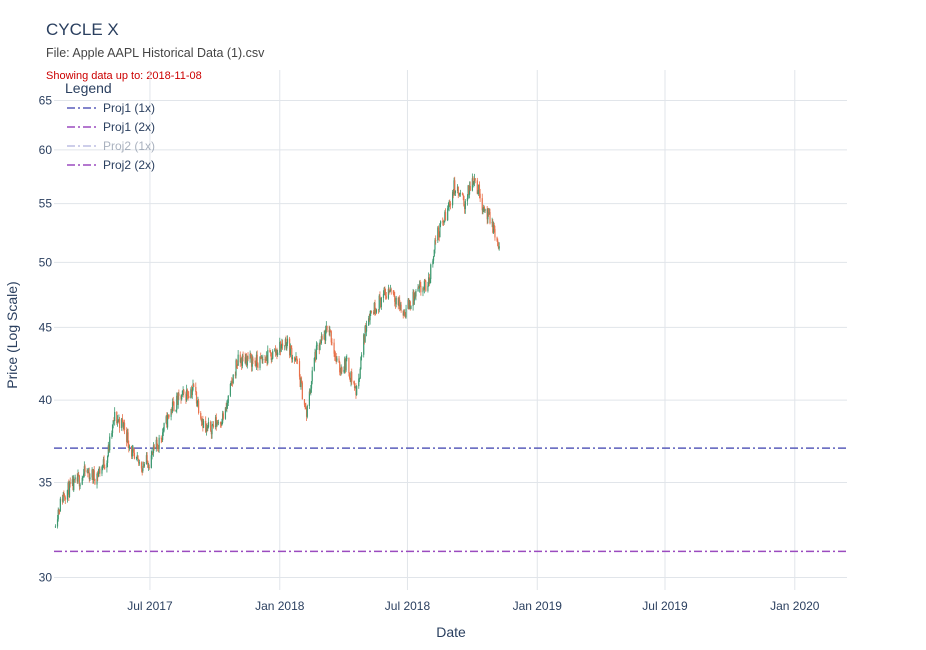 The image size is (926, 650). Describe the element at coordinates (665, 606) in the screenshot. I see `x-tick-label: Jul 2019` at that location.